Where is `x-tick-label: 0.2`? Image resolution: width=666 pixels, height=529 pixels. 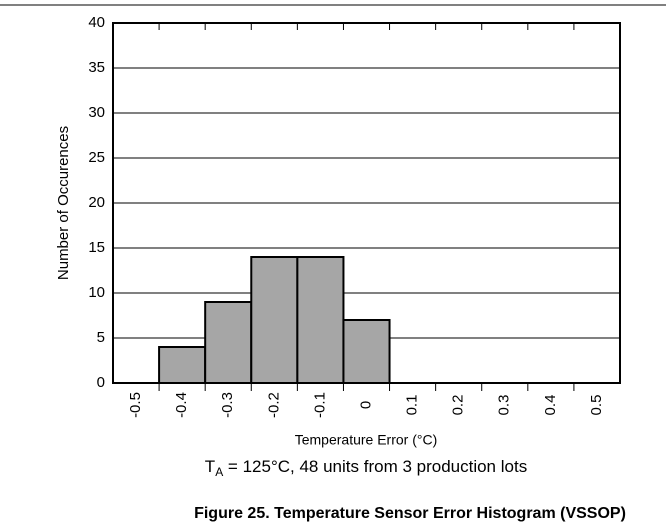
x-tick-label: 0.2 is located at coordinates (458, 405).